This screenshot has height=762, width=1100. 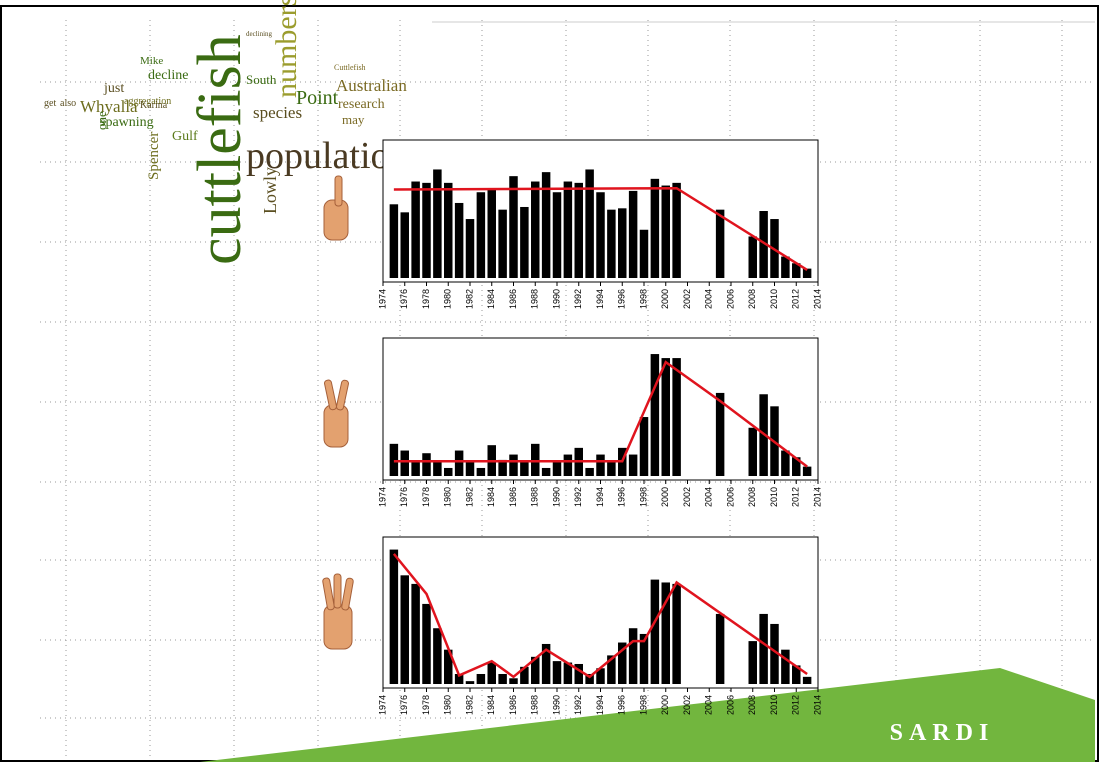 What do you see at coordinates (317, 98) in the screenshot?
I see `word: Point` at bounding box center [317, 98].